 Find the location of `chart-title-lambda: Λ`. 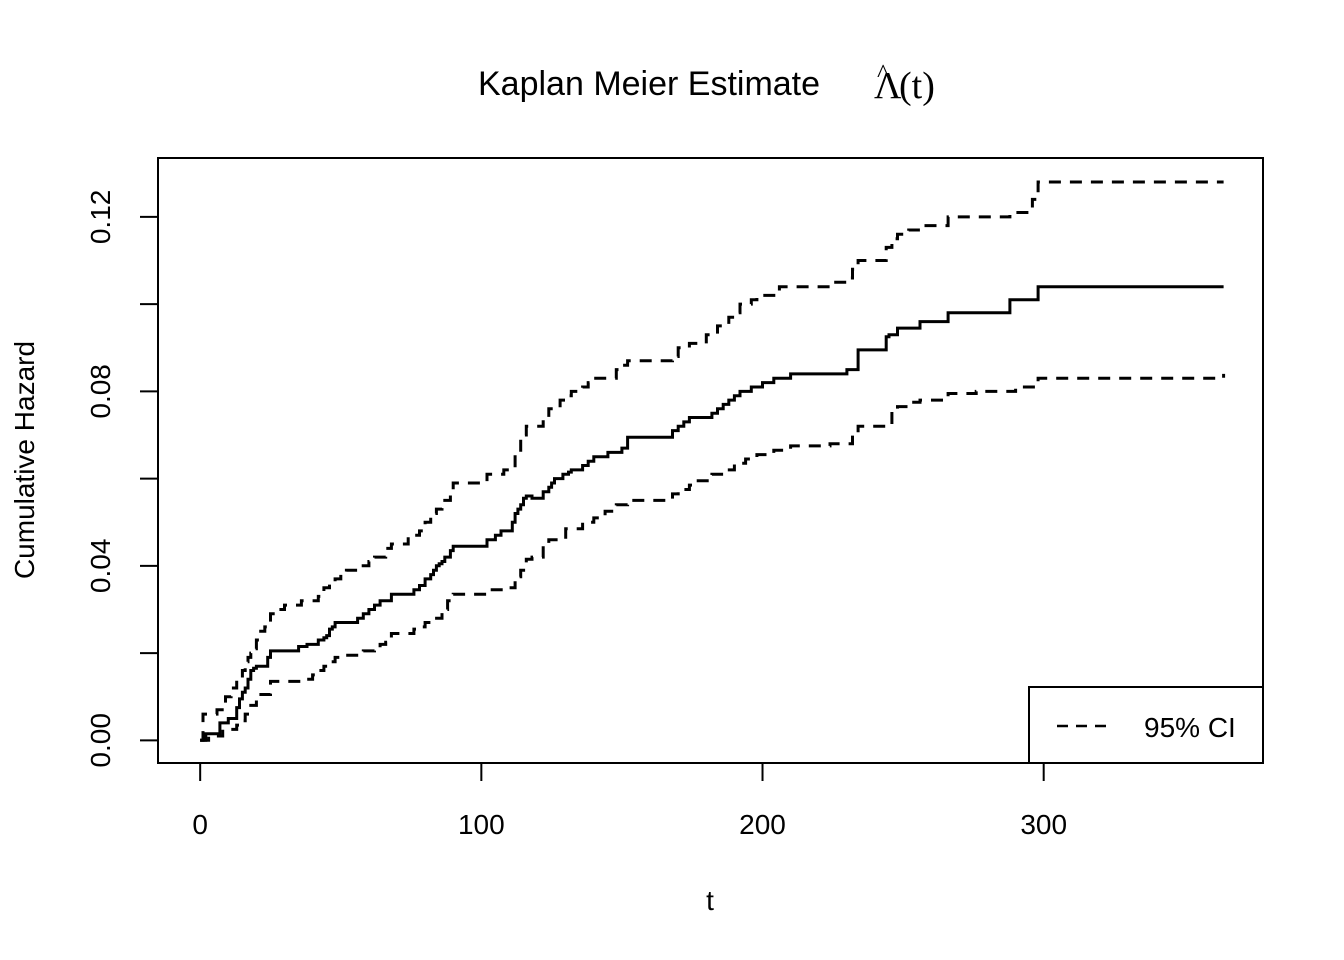

chart-title-lambda: Λ is located at coordinates (888, 86).